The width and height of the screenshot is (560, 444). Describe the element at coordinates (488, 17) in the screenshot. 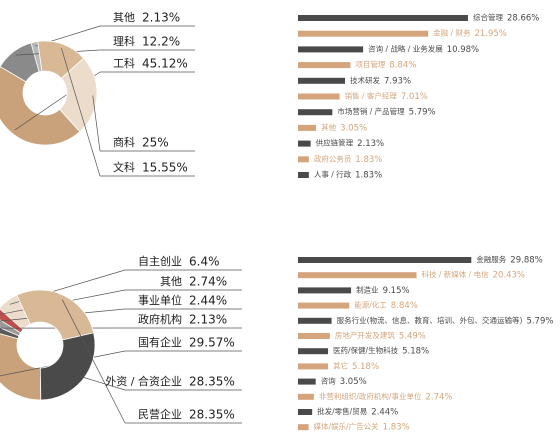

I see `bar-label: 综合管理` at that location.